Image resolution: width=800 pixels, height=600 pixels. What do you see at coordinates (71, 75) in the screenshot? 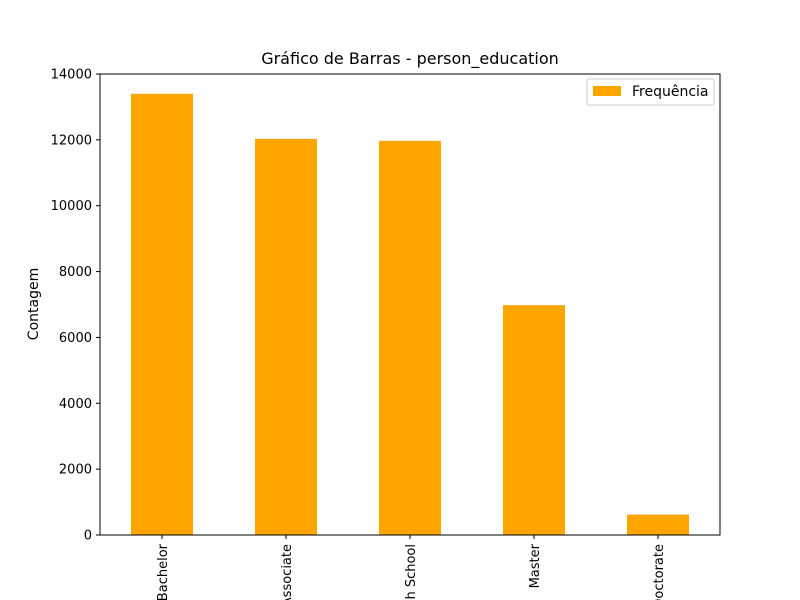
I see `y-tick-label: 14000` at bounding box center [71, 75].